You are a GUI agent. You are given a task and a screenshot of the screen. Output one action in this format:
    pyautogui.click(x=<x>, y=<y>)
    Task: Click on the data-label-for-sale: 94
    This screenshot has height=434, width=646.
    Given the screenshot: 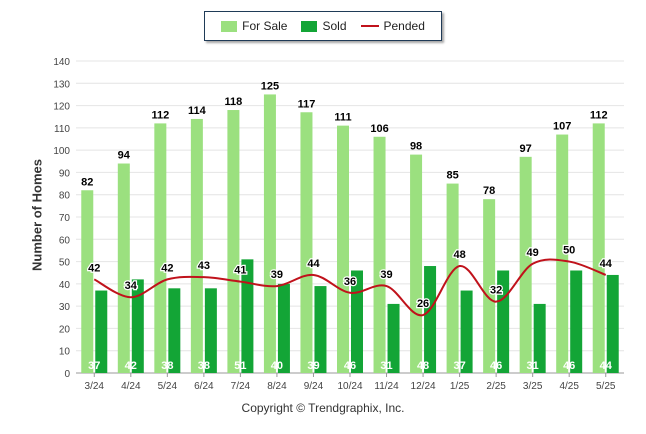 What is the action you would take?
    pyautogui.click(x=124, y=156)
    